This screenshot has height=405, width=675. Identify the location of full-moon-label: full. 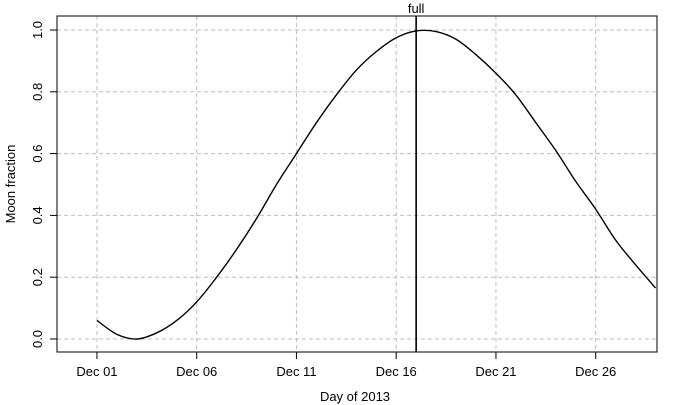
(416, 8).